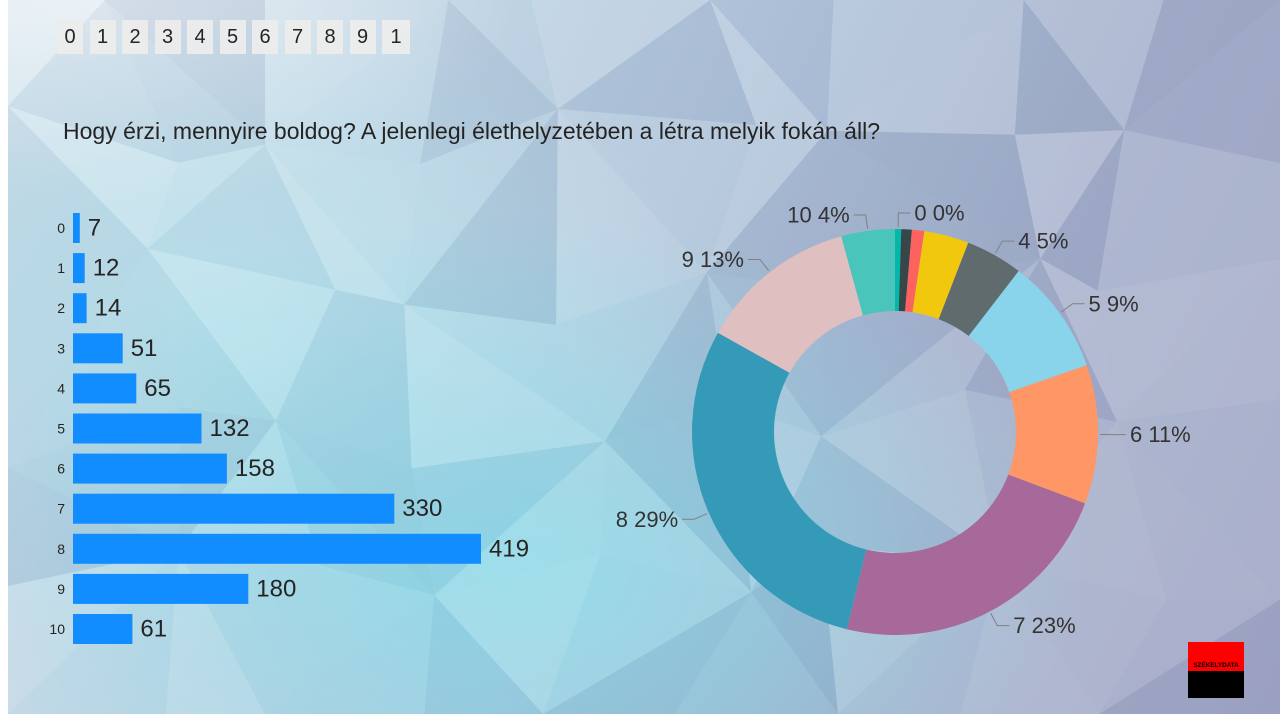 The width and height of the screenshot is (1280, 720). What do you see at coordinates (135, 37) in the screenshot?
I see `slicer-button-2: 2` at bounding box center [135, 37].